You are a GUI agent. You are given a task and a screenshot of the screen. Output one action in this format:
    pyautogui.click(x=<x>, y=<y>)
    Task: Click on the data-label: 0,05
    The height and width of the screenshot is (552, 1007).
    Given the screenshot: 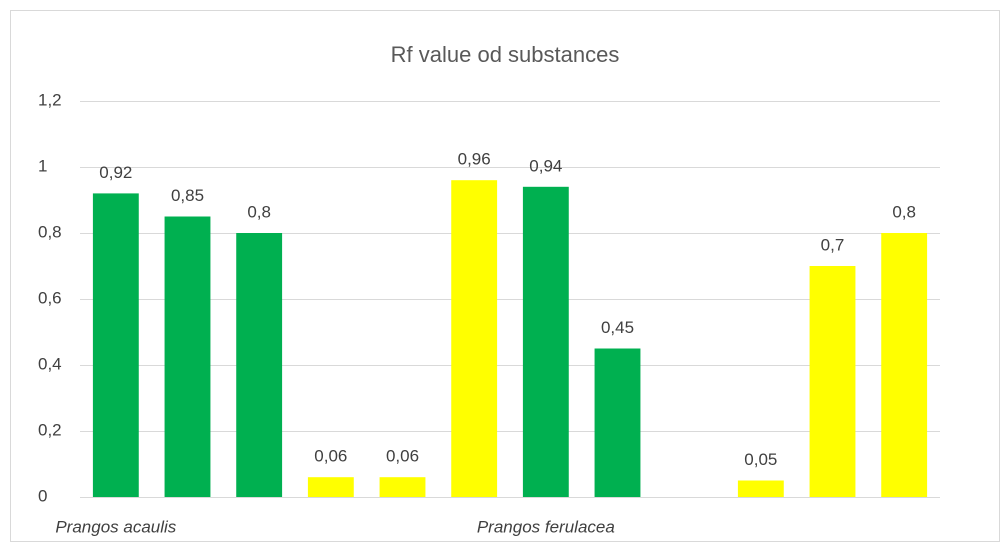 What is the action you would take?
    pyautogui.click(x=760, y=459)
    